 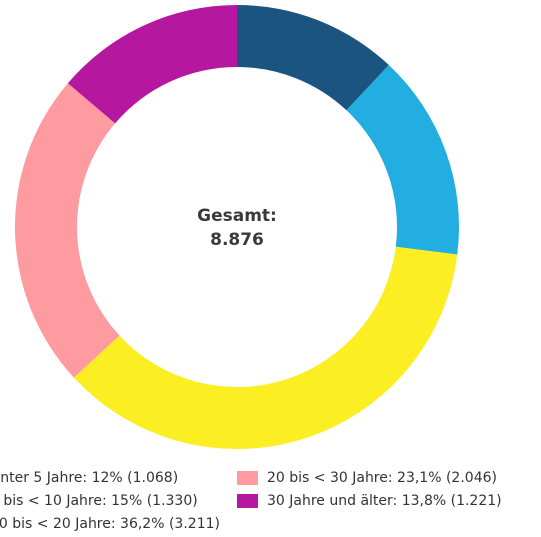 I want to click on legend-label: 20 bis < 30 Jahre: 23,1% (2.046), so click(x=382, y=478).